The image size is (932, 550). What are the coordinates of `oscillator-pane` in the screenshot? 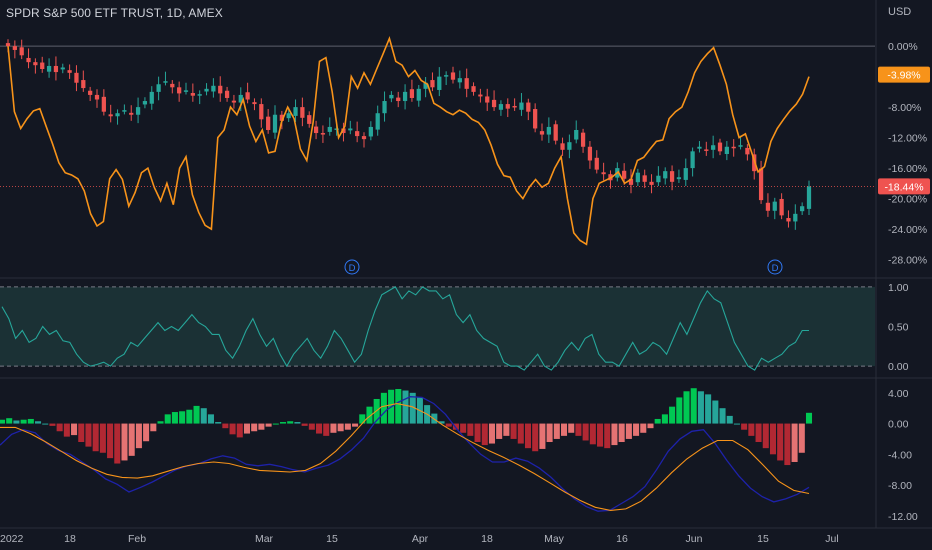 It's located at (437, 328).